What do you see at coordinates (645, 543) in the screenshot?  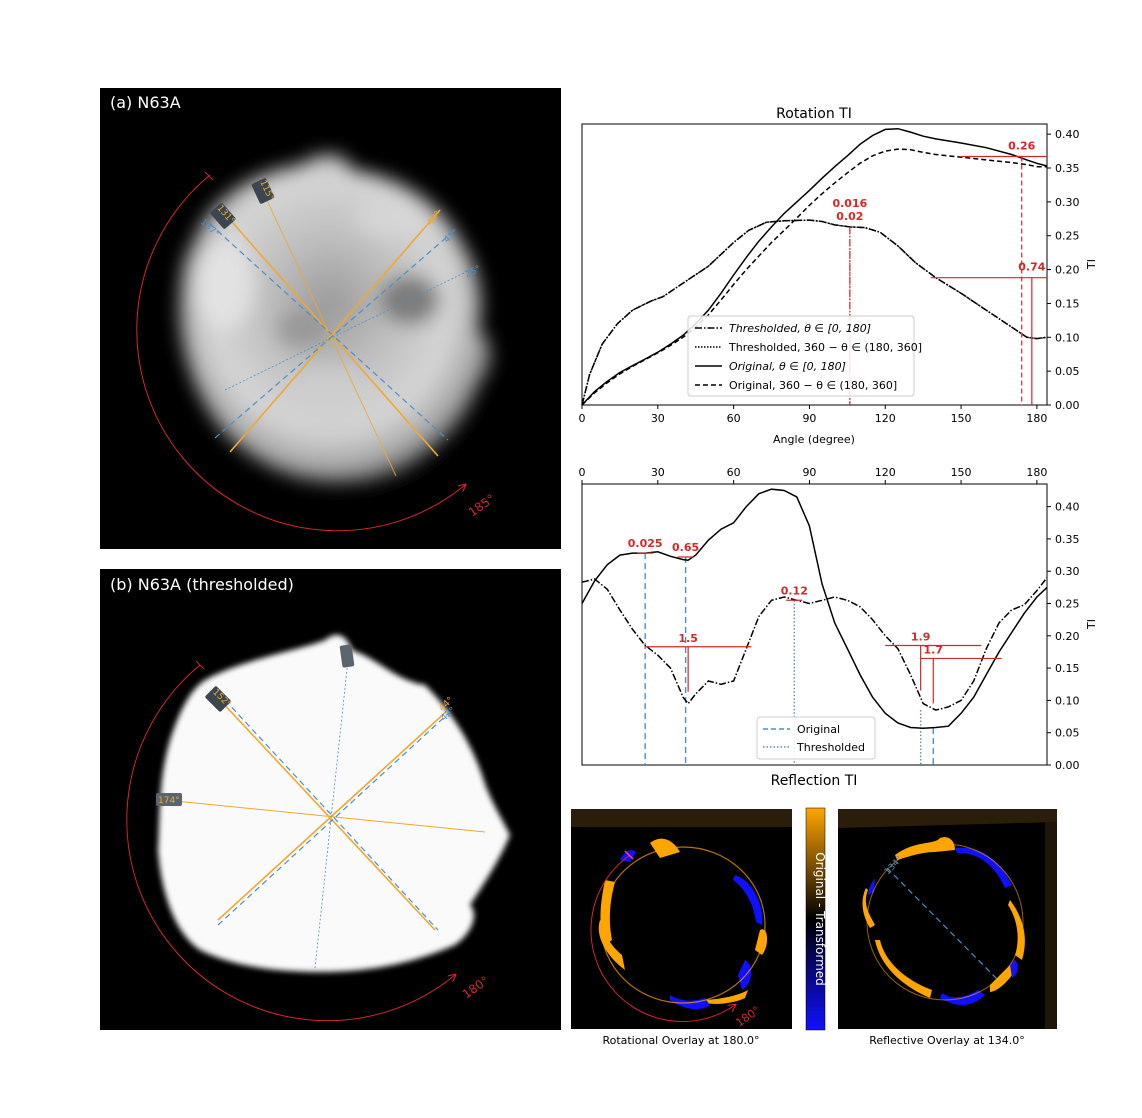 I see `ref-ann-label-0: 0.025` at bounding box center [645, 543].